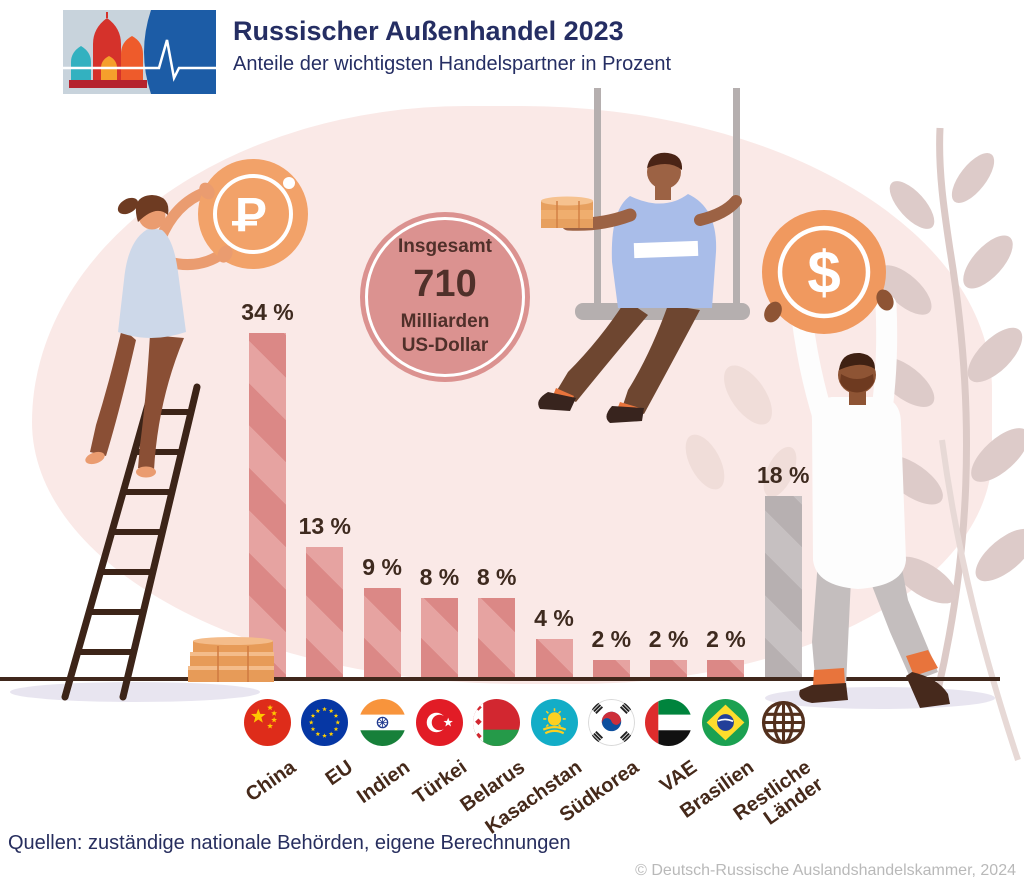 The image size is (1024, 893). What do you see at coordinates (267, 506) in the screenshot?
I see `bar-china` at bounding box center [267, 506].